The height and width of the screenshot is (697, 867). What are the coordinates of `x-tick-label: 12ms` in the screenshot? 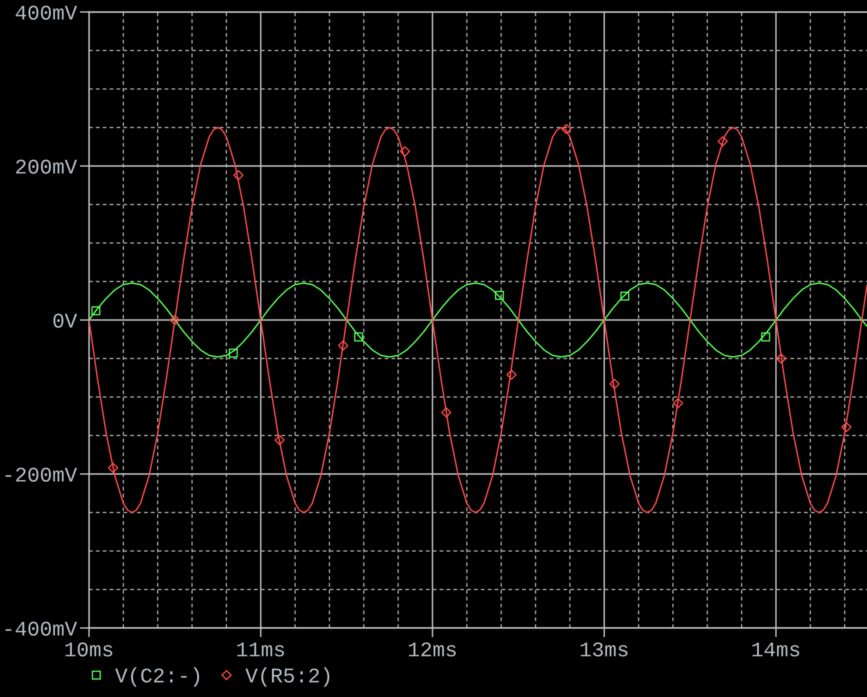 It's located at (432, 649).